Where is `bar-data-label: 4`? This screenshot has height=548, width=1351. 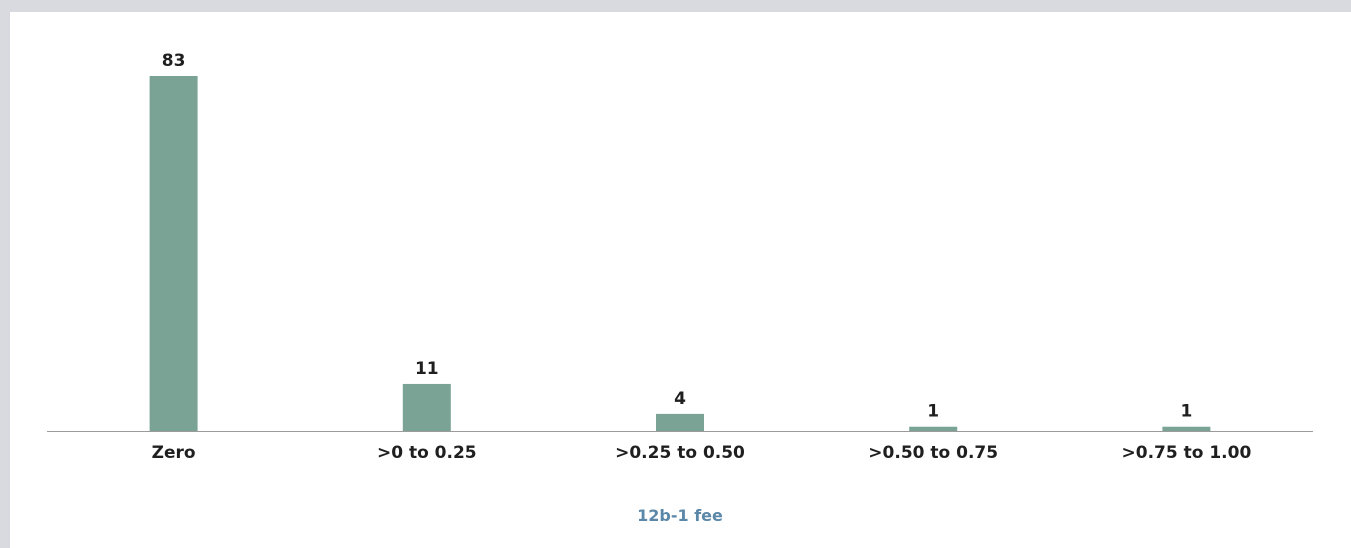 bar-data-label: 4 is located at coordinates (680, 399).